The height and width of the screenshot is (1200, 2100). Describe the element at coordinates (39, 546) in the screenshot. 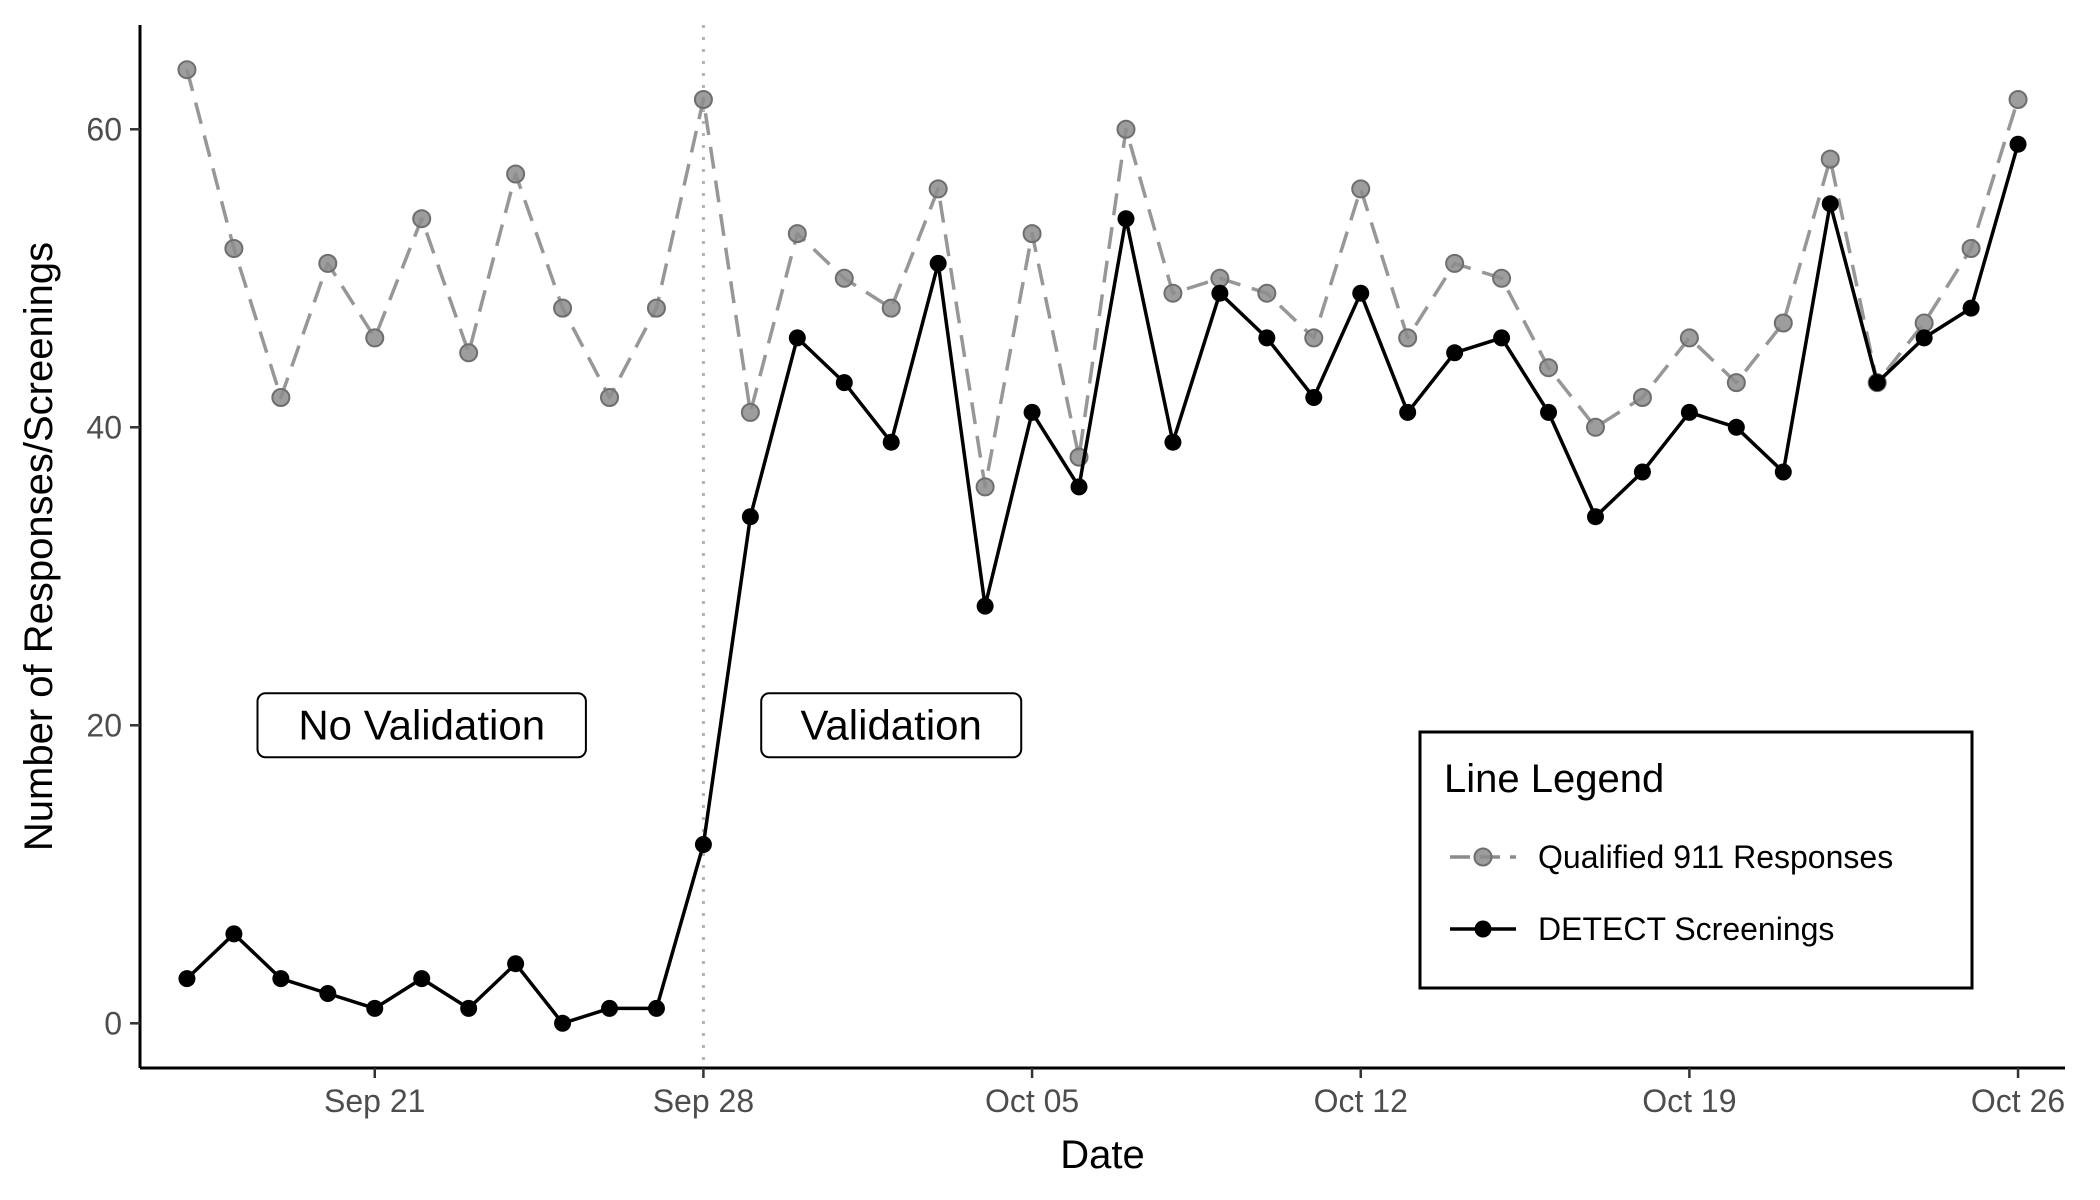

I see `y-axis-title: Number of Responses/Screenings` at that location.